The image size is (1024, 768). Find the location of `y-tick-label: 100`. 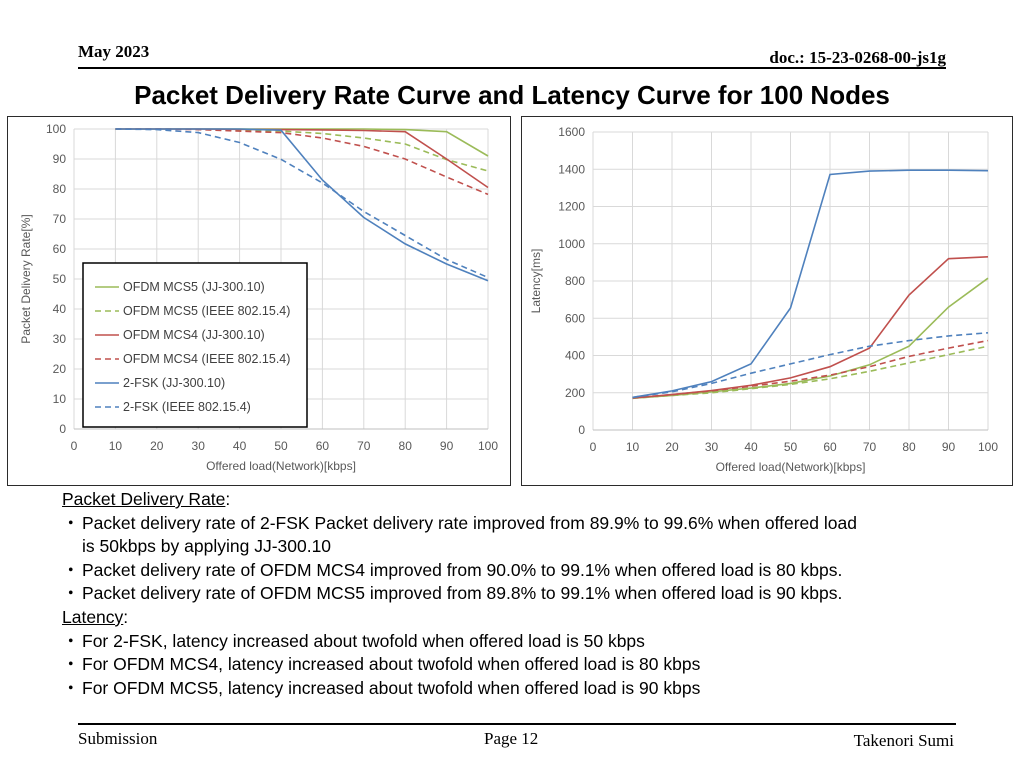

y-tick-label: 100 is located at coordinates (56, 129).